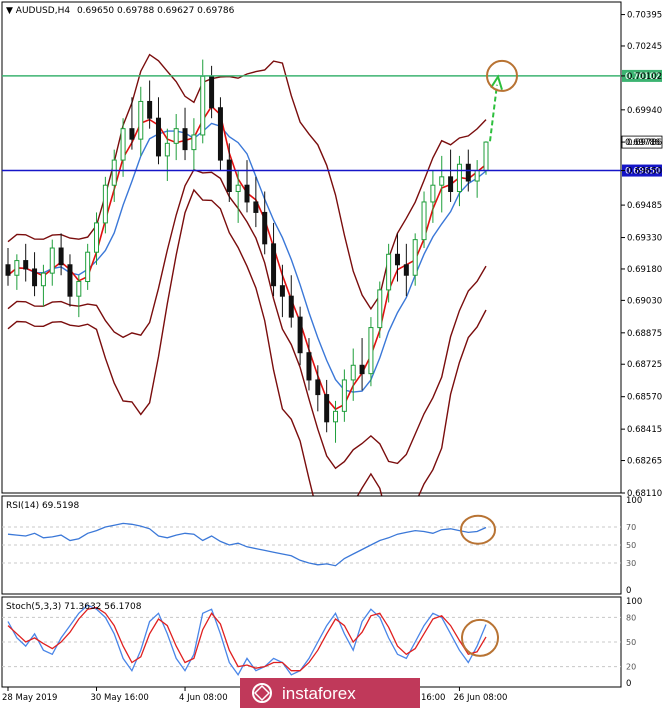 This screenshot has height=708, width=665. Describe the element at coordinates (11, 11) in the screenshot. I see `dropdown-triangle-icon: ▼` at that location.